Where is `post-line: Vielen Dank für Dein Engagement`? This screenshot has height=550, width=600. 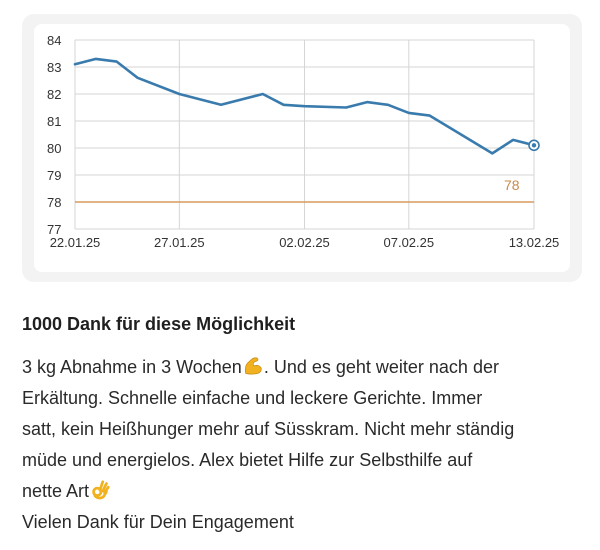
post-line: Vielen Dank für Dein Engagement is located at coordinates (158, 522).